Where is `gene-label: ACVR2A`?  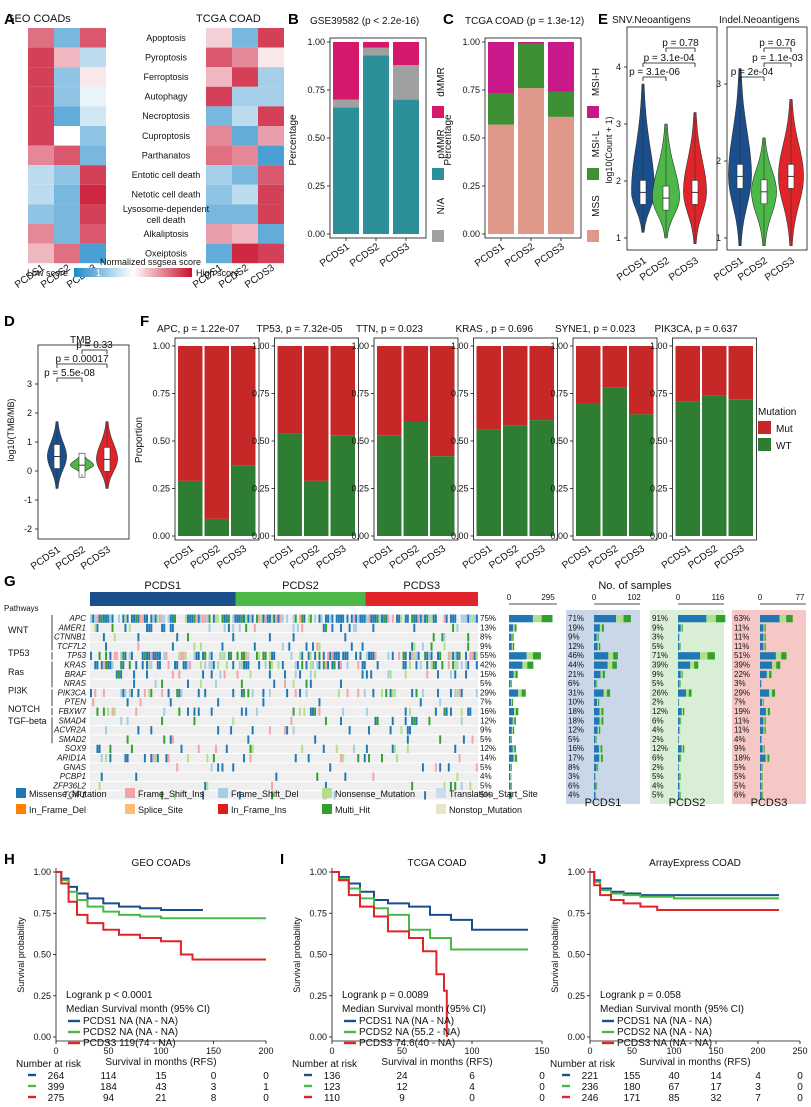
gene-label: ACVR2A is located at coordinates (69, 730).